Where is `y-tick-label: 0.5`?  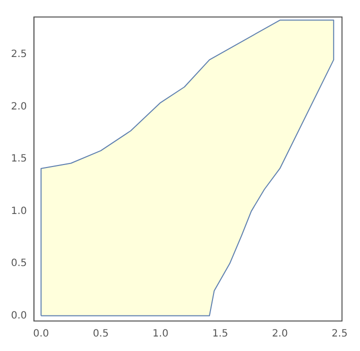
y-tick-label: 0.5 is located at coordinates (18, 264).